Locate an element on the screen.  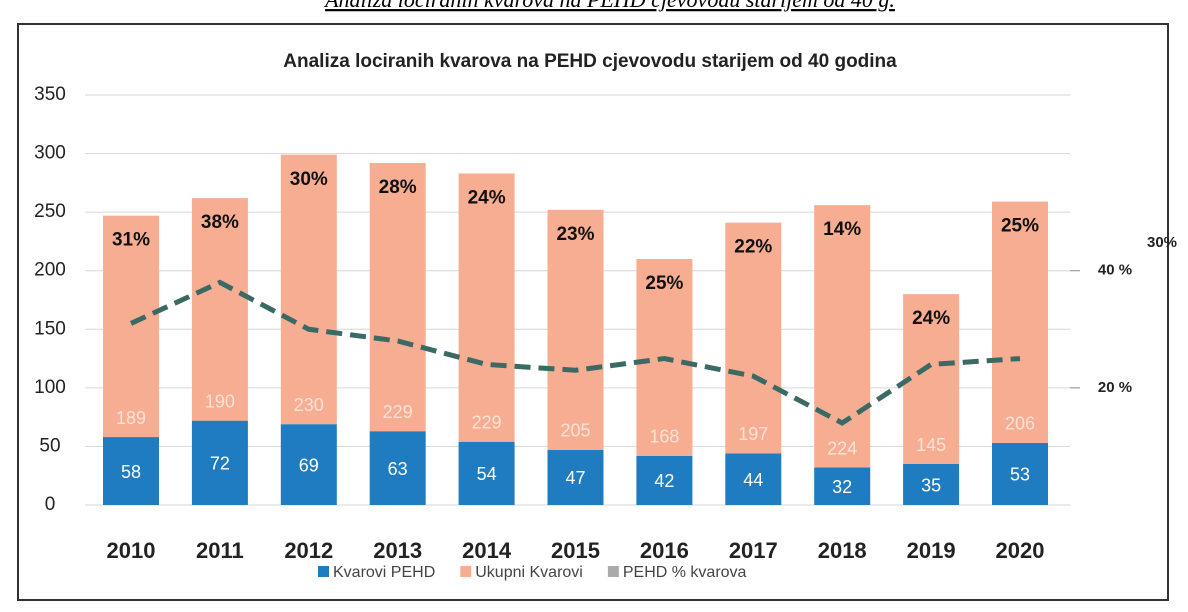
y-tick-label: 100 is located at coordinates (50, 387).